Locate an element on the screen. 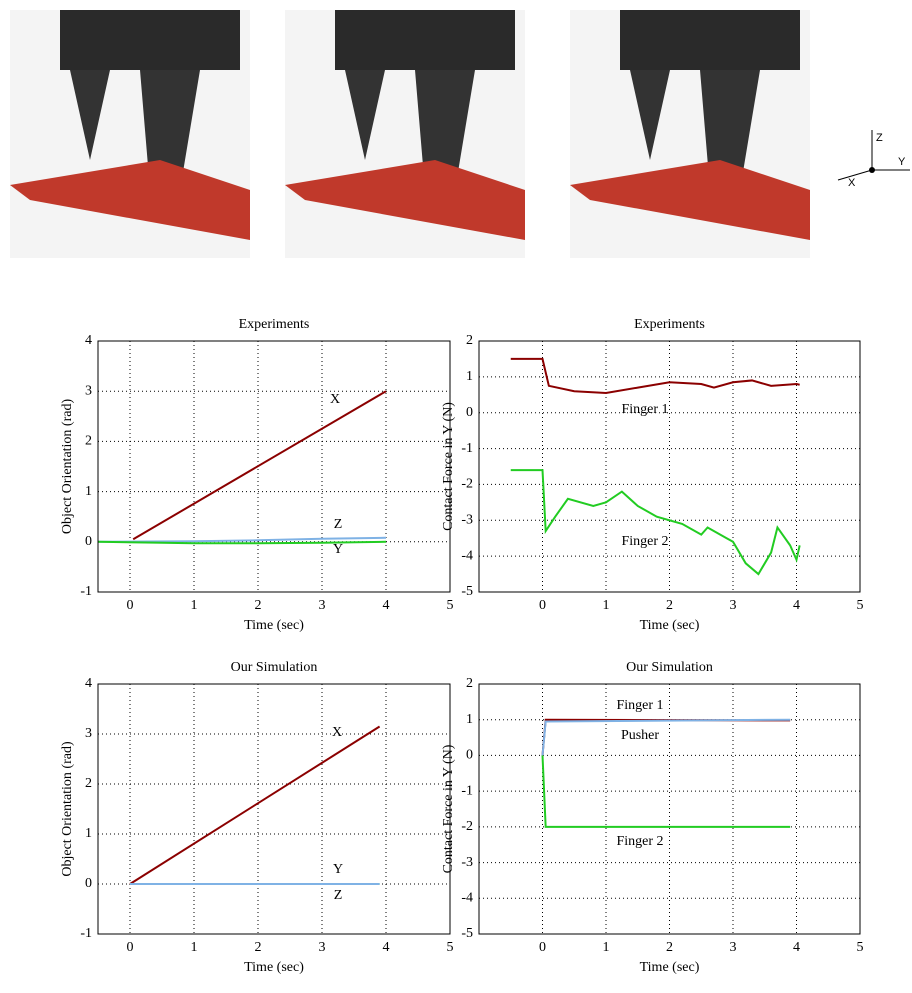 This screenshot has width=912, height=993. axis-label: Y is located at coordinates (902, 162).